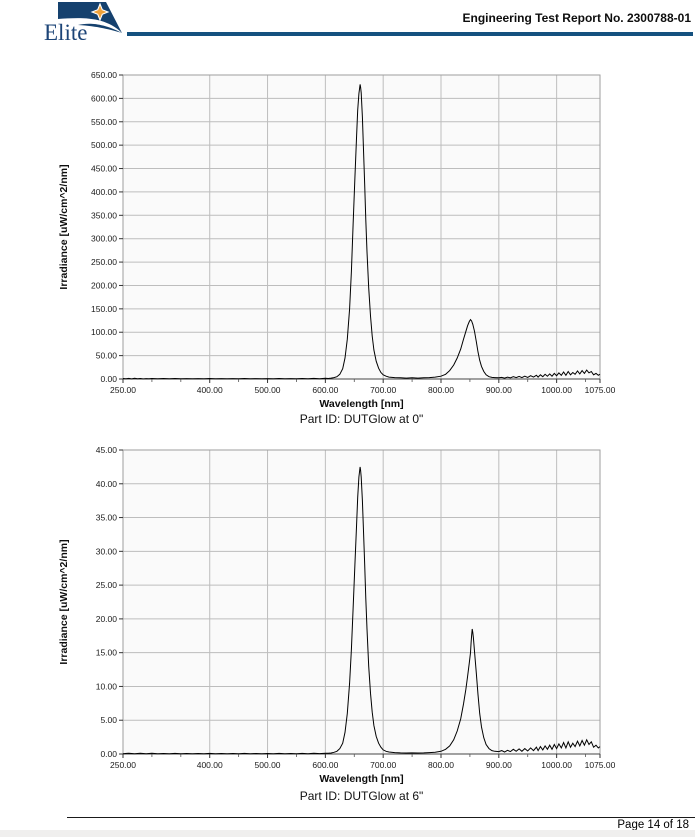 This screenshot has width=695, height=837. Describe the element at coordinates (104, 98) in the screenshot. I see `y-tick-label: 600.00` at that location.